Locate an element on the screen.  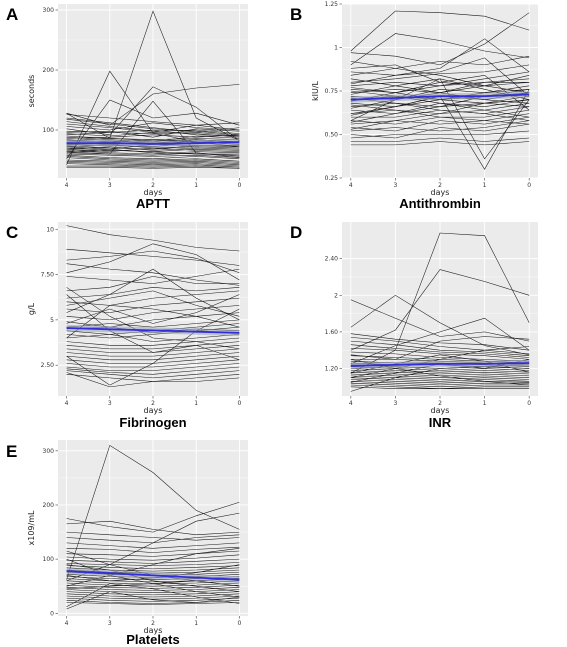
panel-letter: C is located at coordinates (12, 232).